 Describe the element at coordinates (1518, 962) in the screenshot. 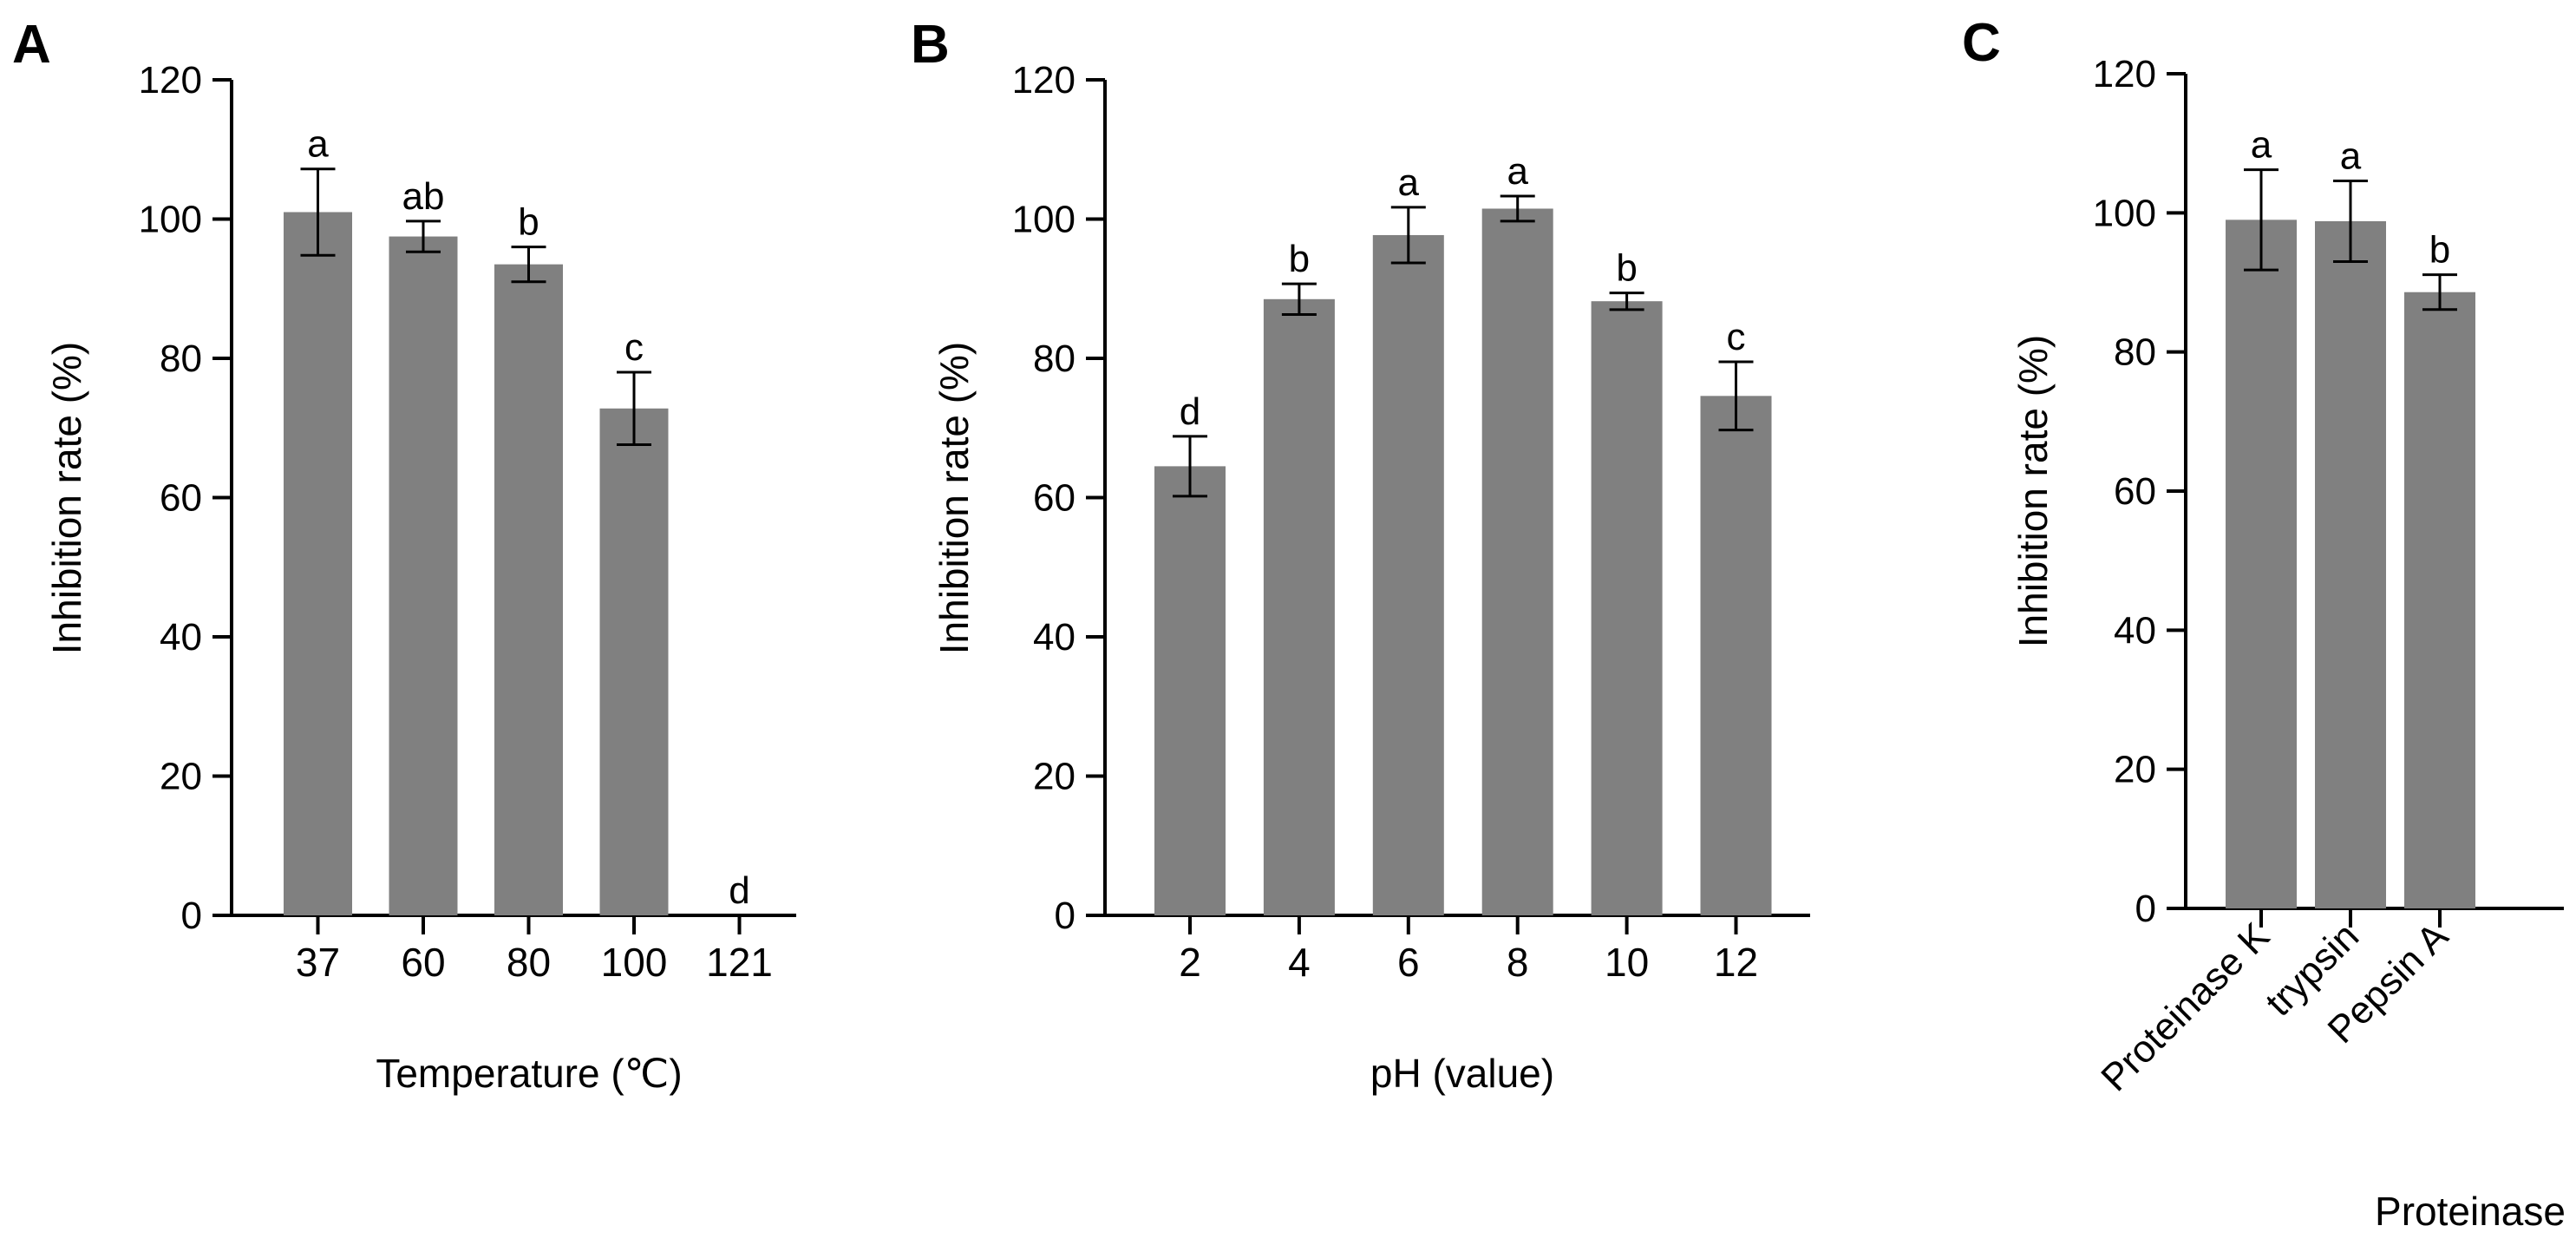

I see `x-tick-label: 8` at that location.